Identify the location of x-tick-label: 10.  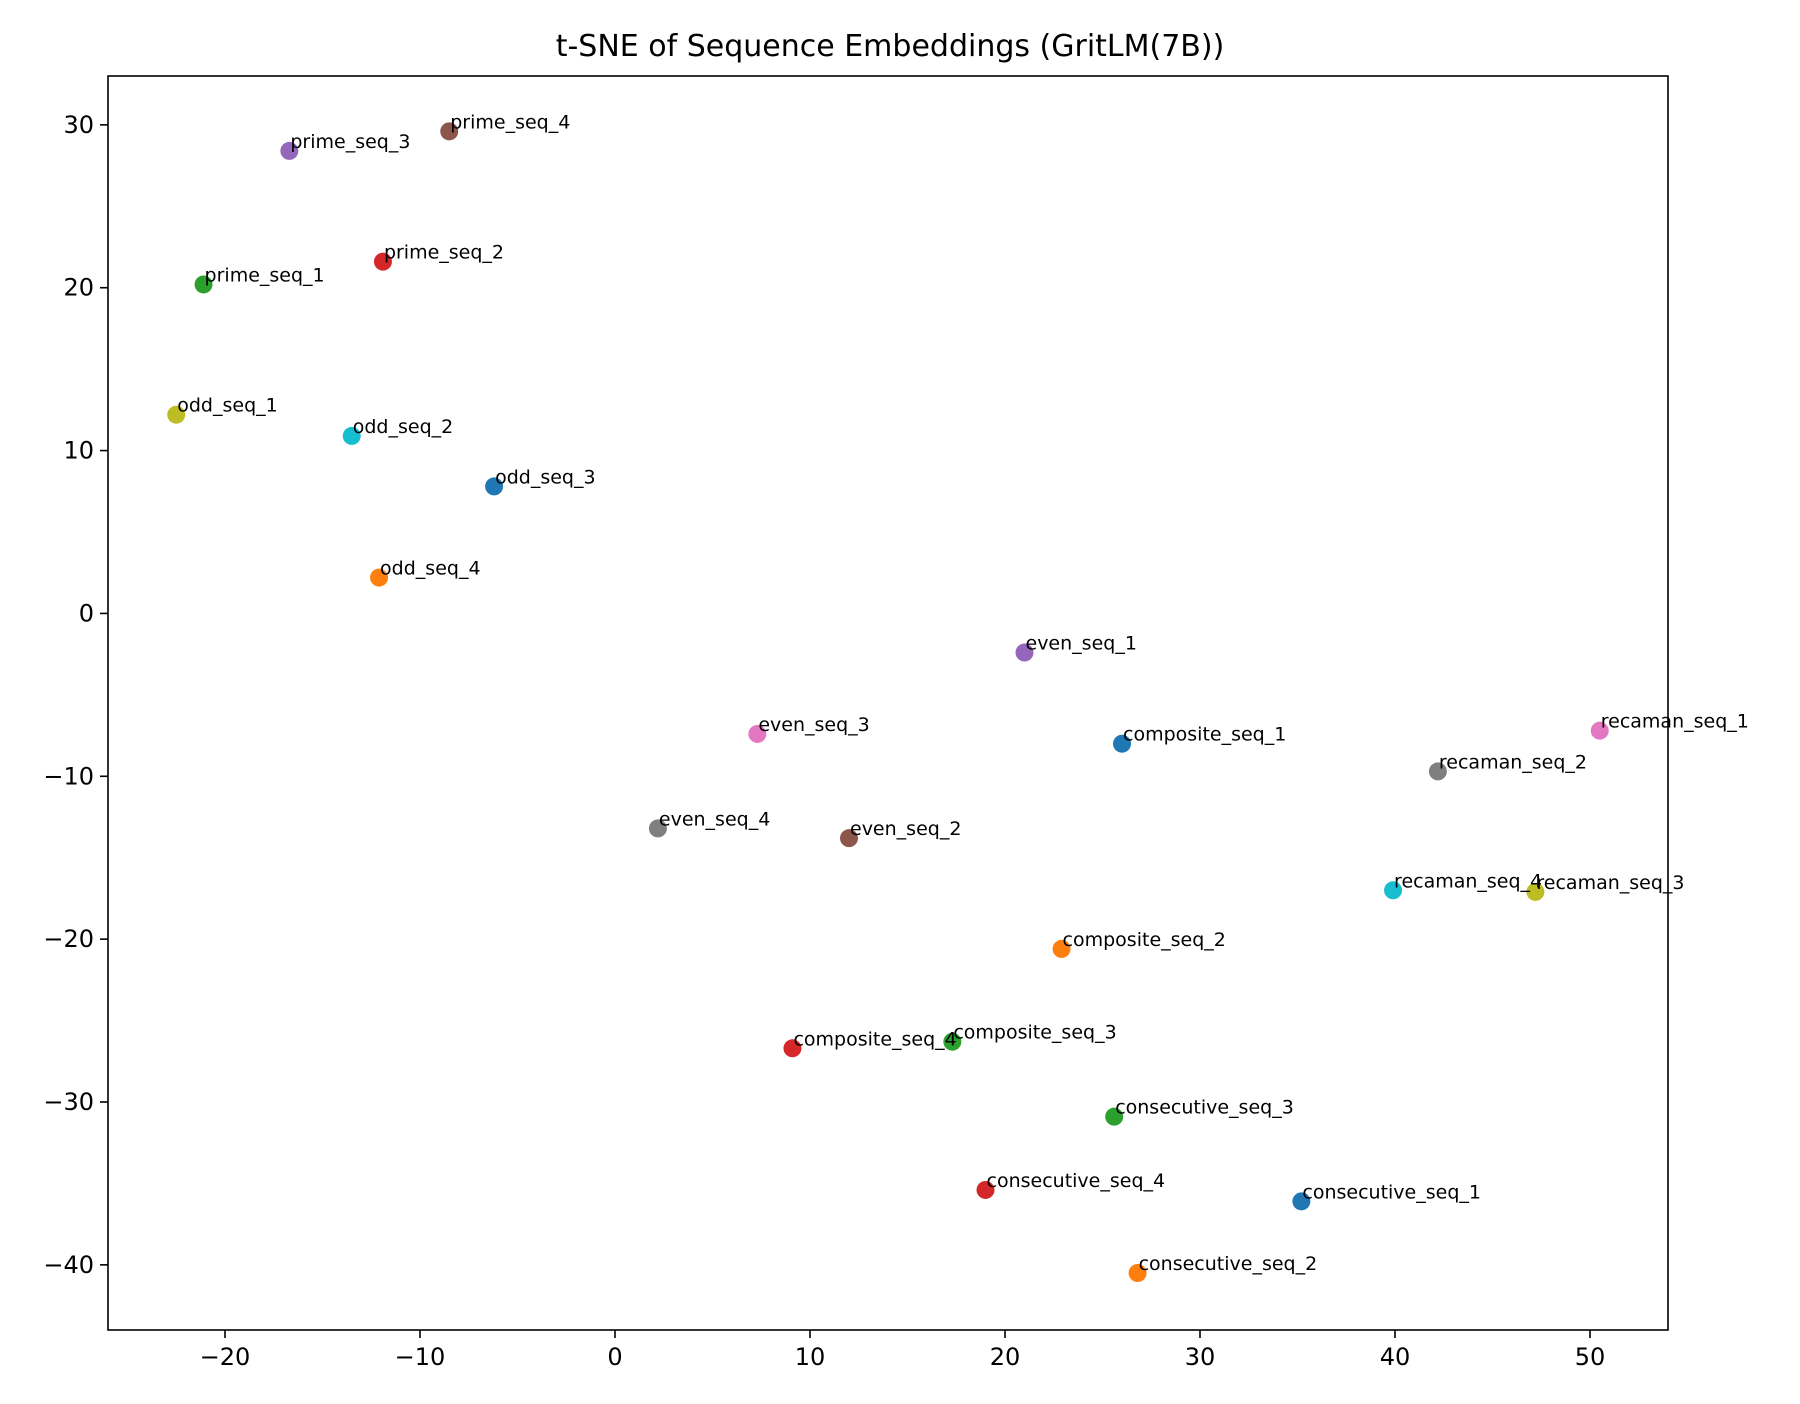
(810, 1357).